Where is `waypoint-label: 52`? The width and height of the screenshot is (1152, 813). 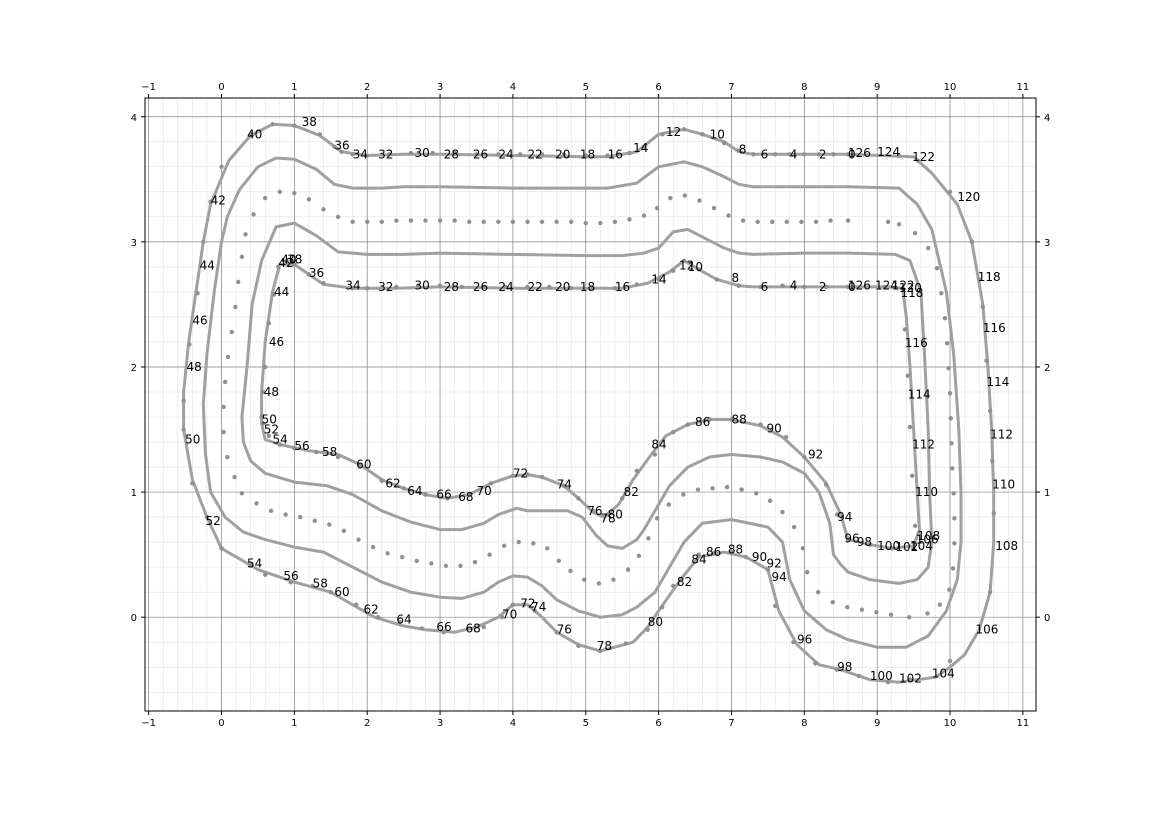 waypoint-label: 52 is located at coordinates (271, 430).